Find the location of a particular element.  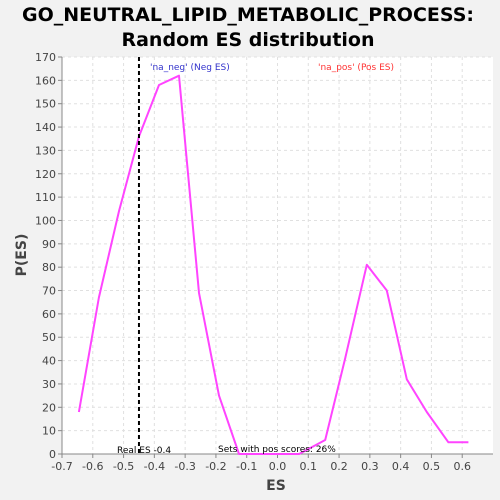

x-tick-label: -0.6 is located at coordinates (92, 466).